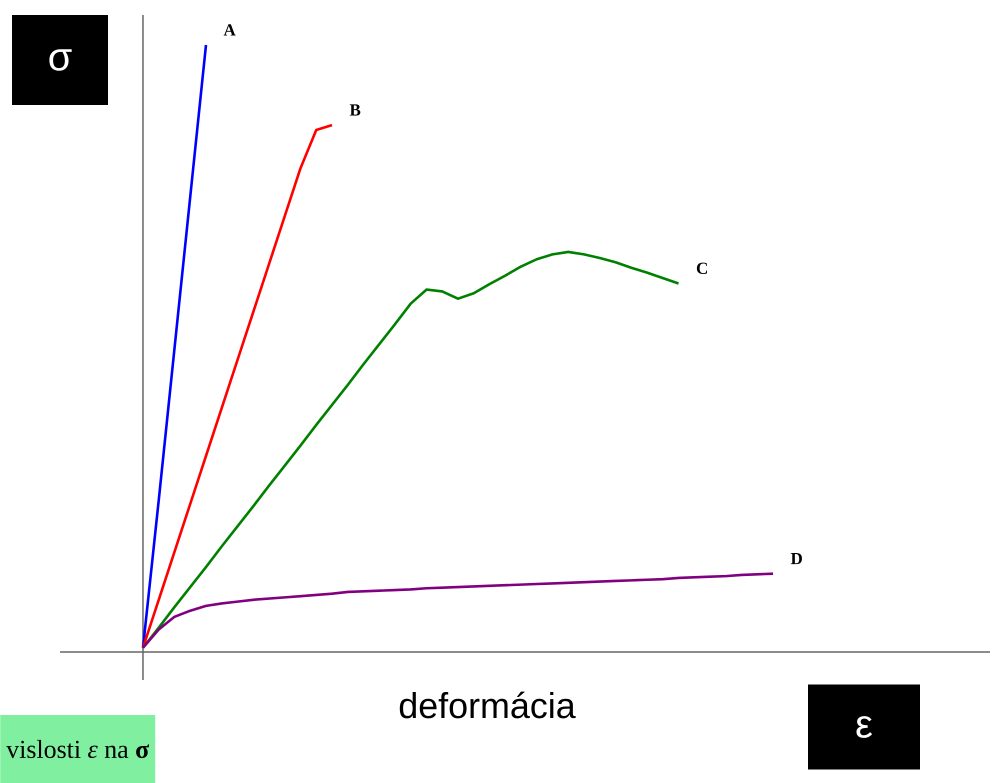 The height and width of the screenshot is (783, 997). I want to click on series-label: C, so click(701, 268).